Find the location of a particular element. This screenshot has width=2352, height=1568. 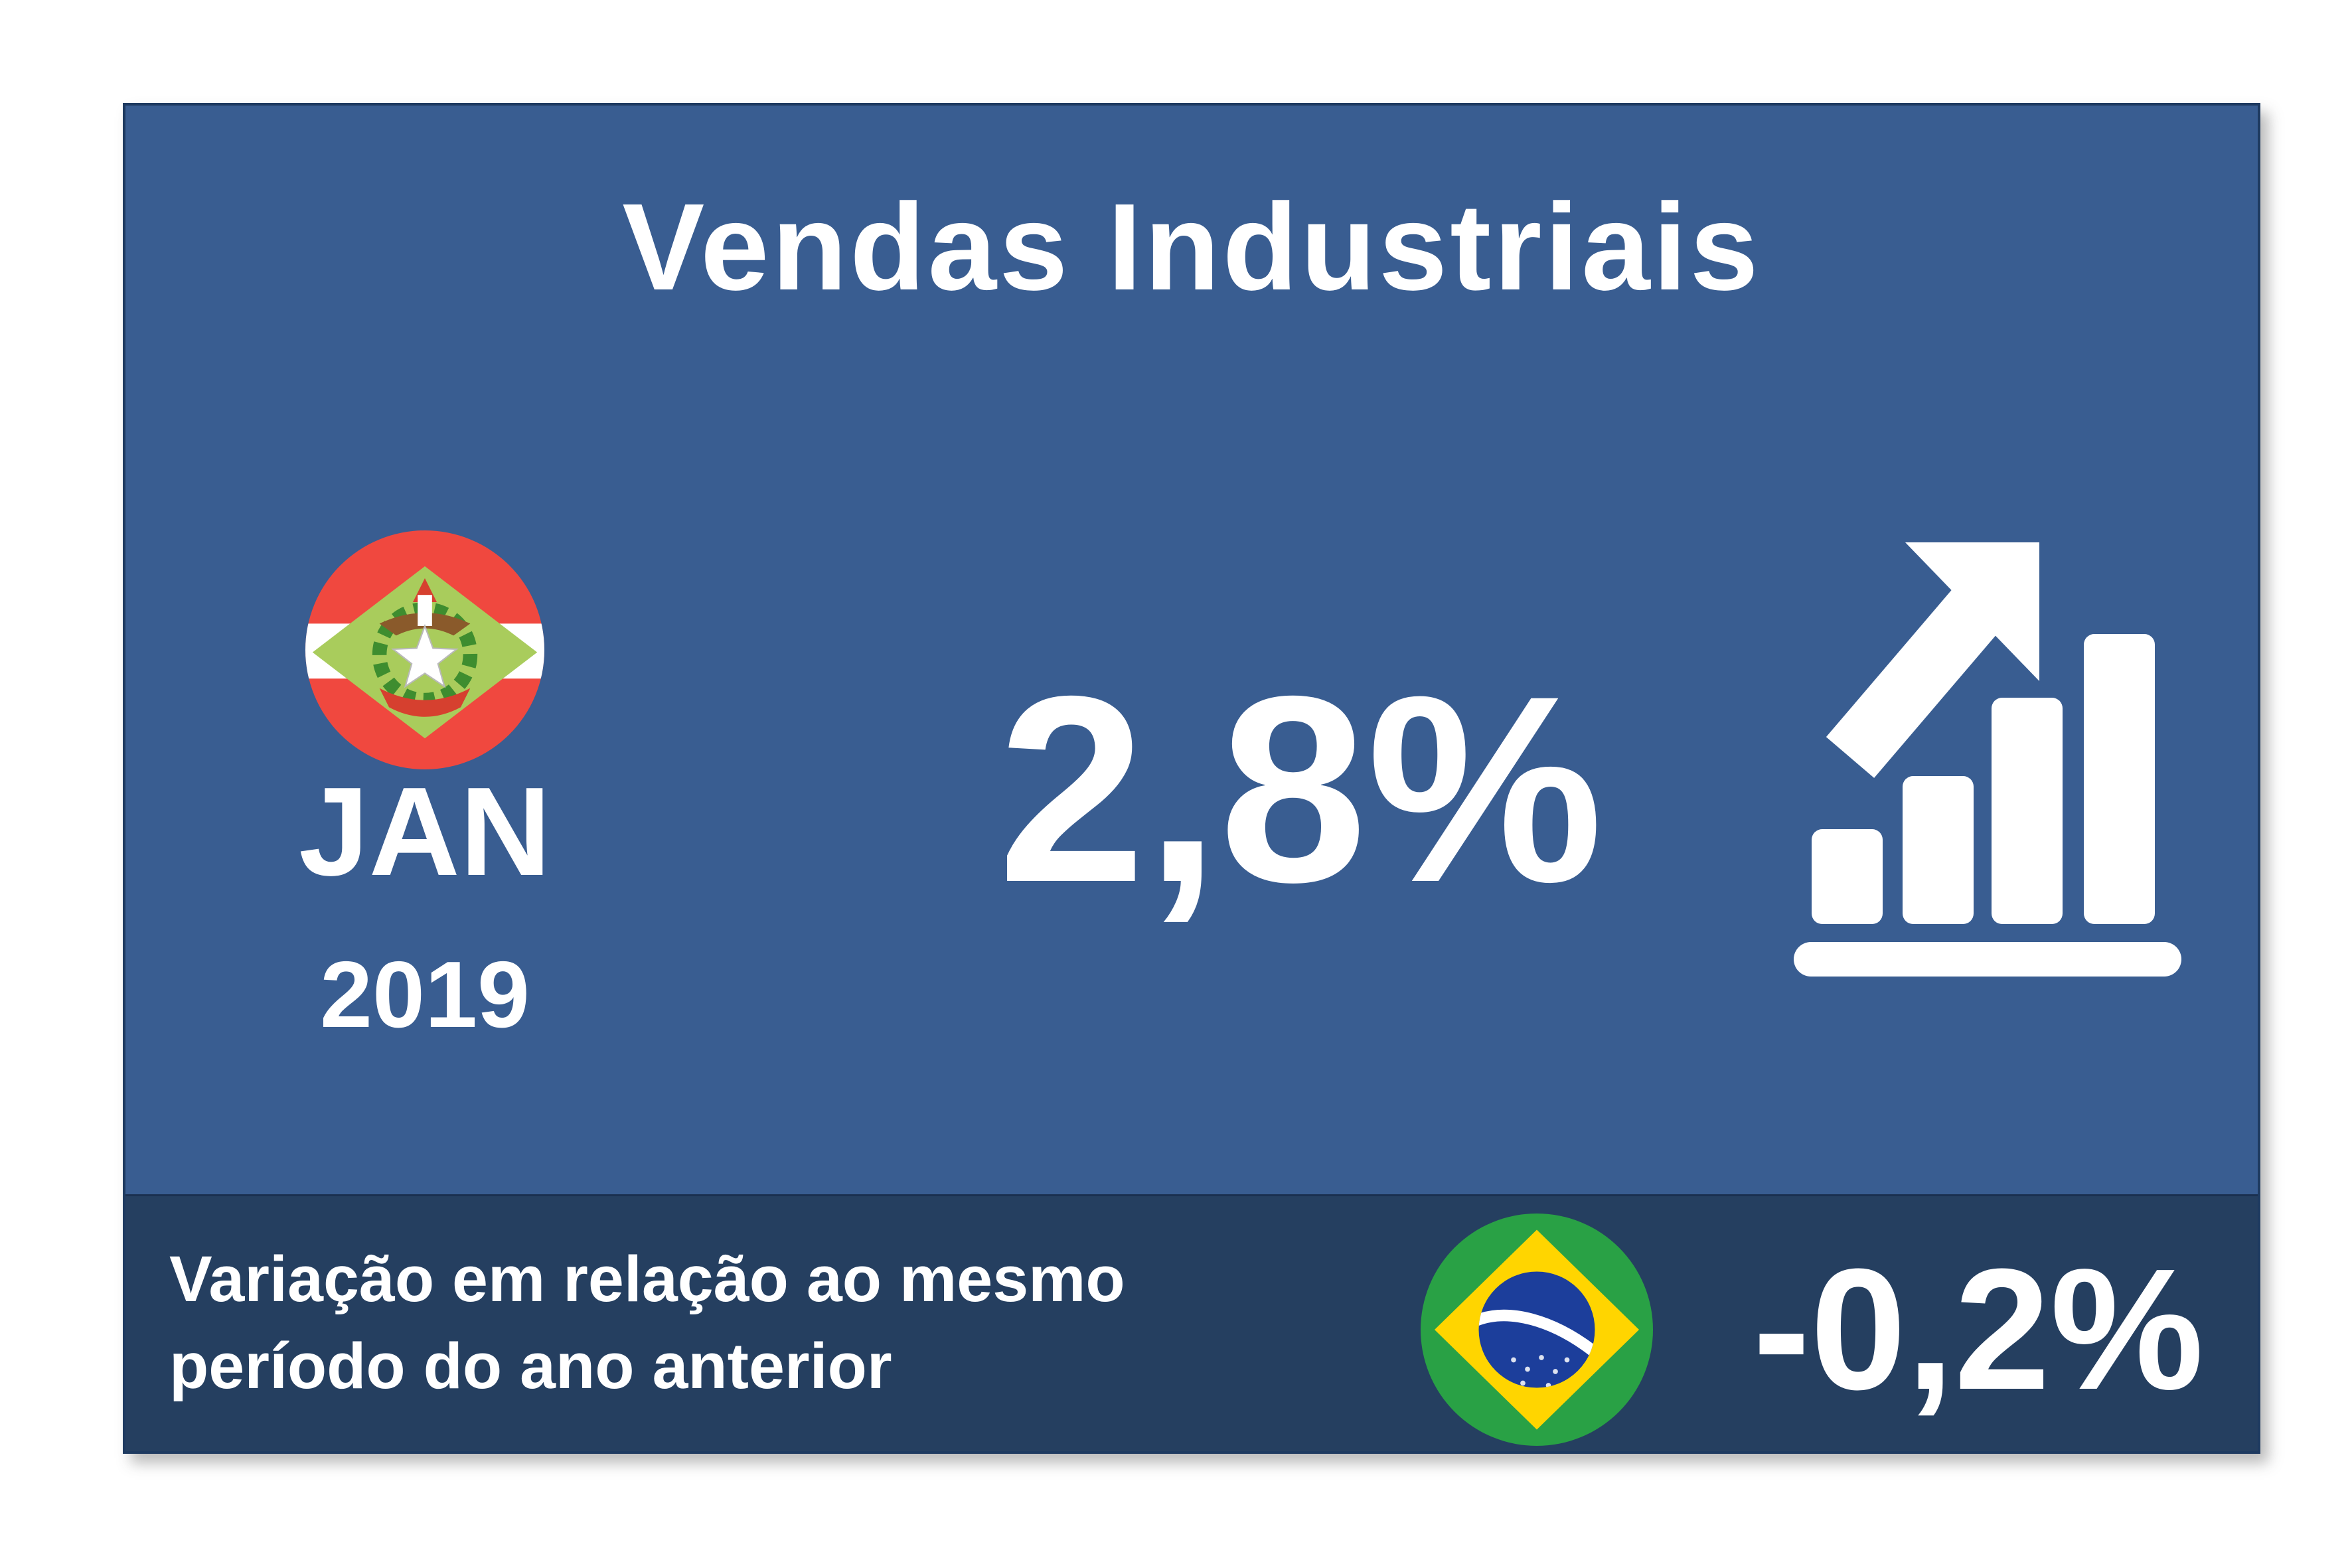

month-label: JAN is located at coordinates (425, 831).